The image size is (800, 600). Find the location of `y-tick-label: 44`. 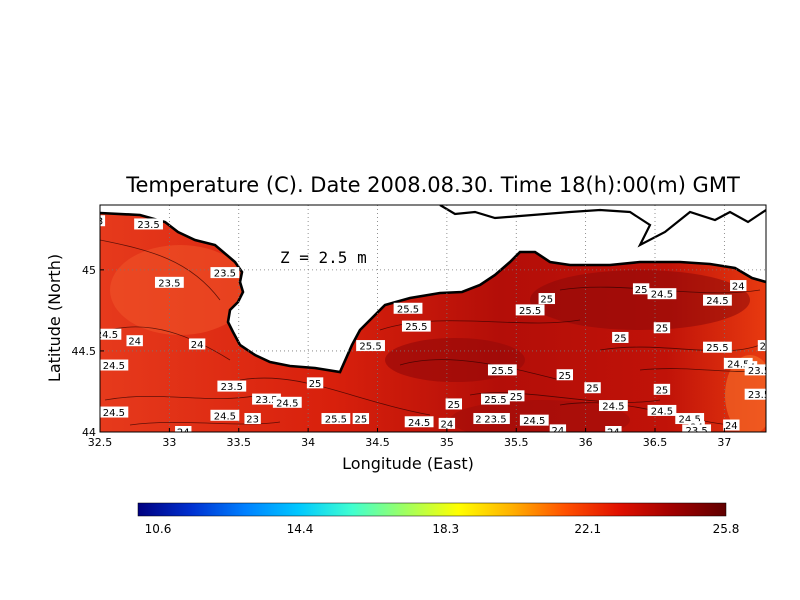

y-tick-label: 44 is located at coordinates (89, 432).